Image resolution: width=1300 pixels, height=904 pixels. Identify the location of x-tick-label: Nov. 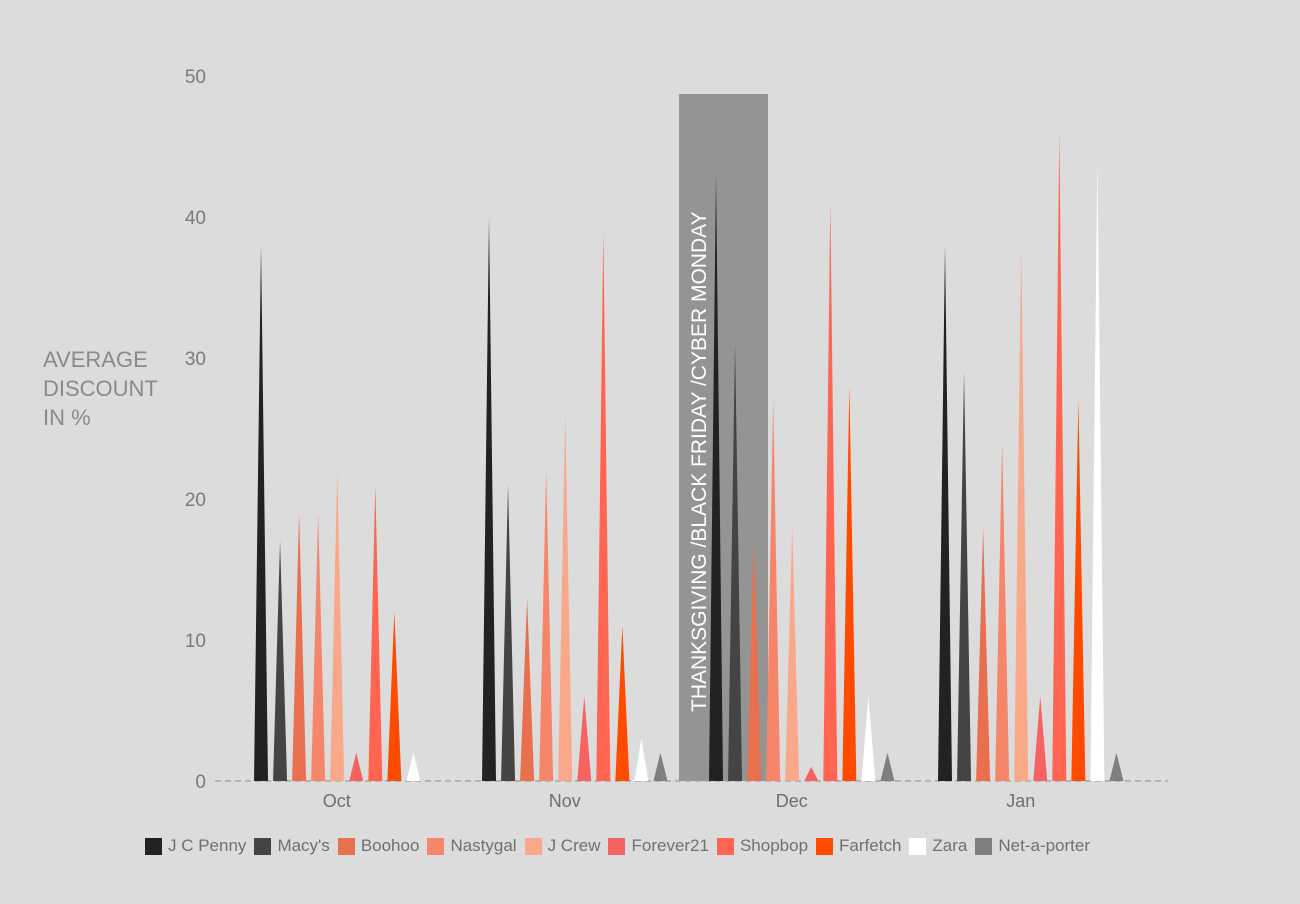
(565, 801).